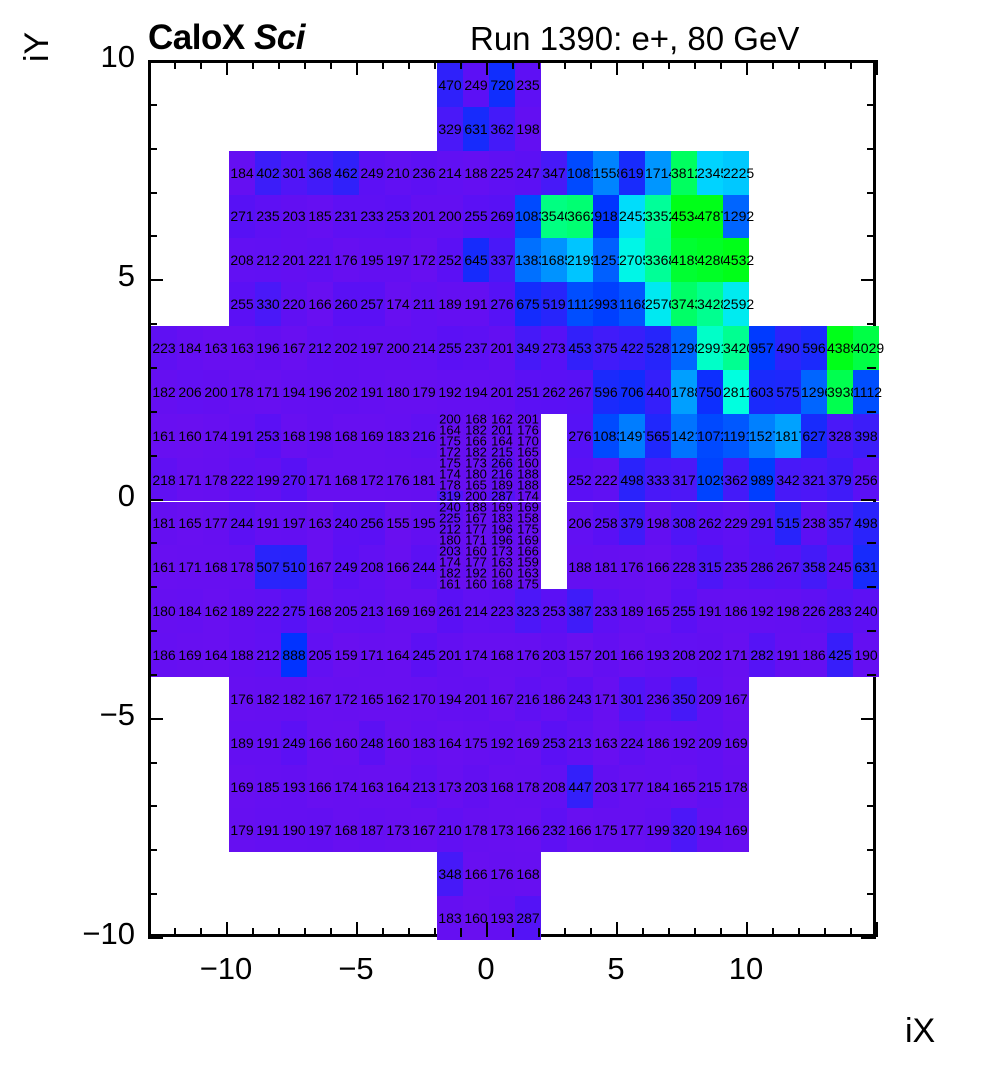  What do you see at coordinates (736, 654) in the screenshot?
I see `cell-value: 171` at bounding box center [736, 654].